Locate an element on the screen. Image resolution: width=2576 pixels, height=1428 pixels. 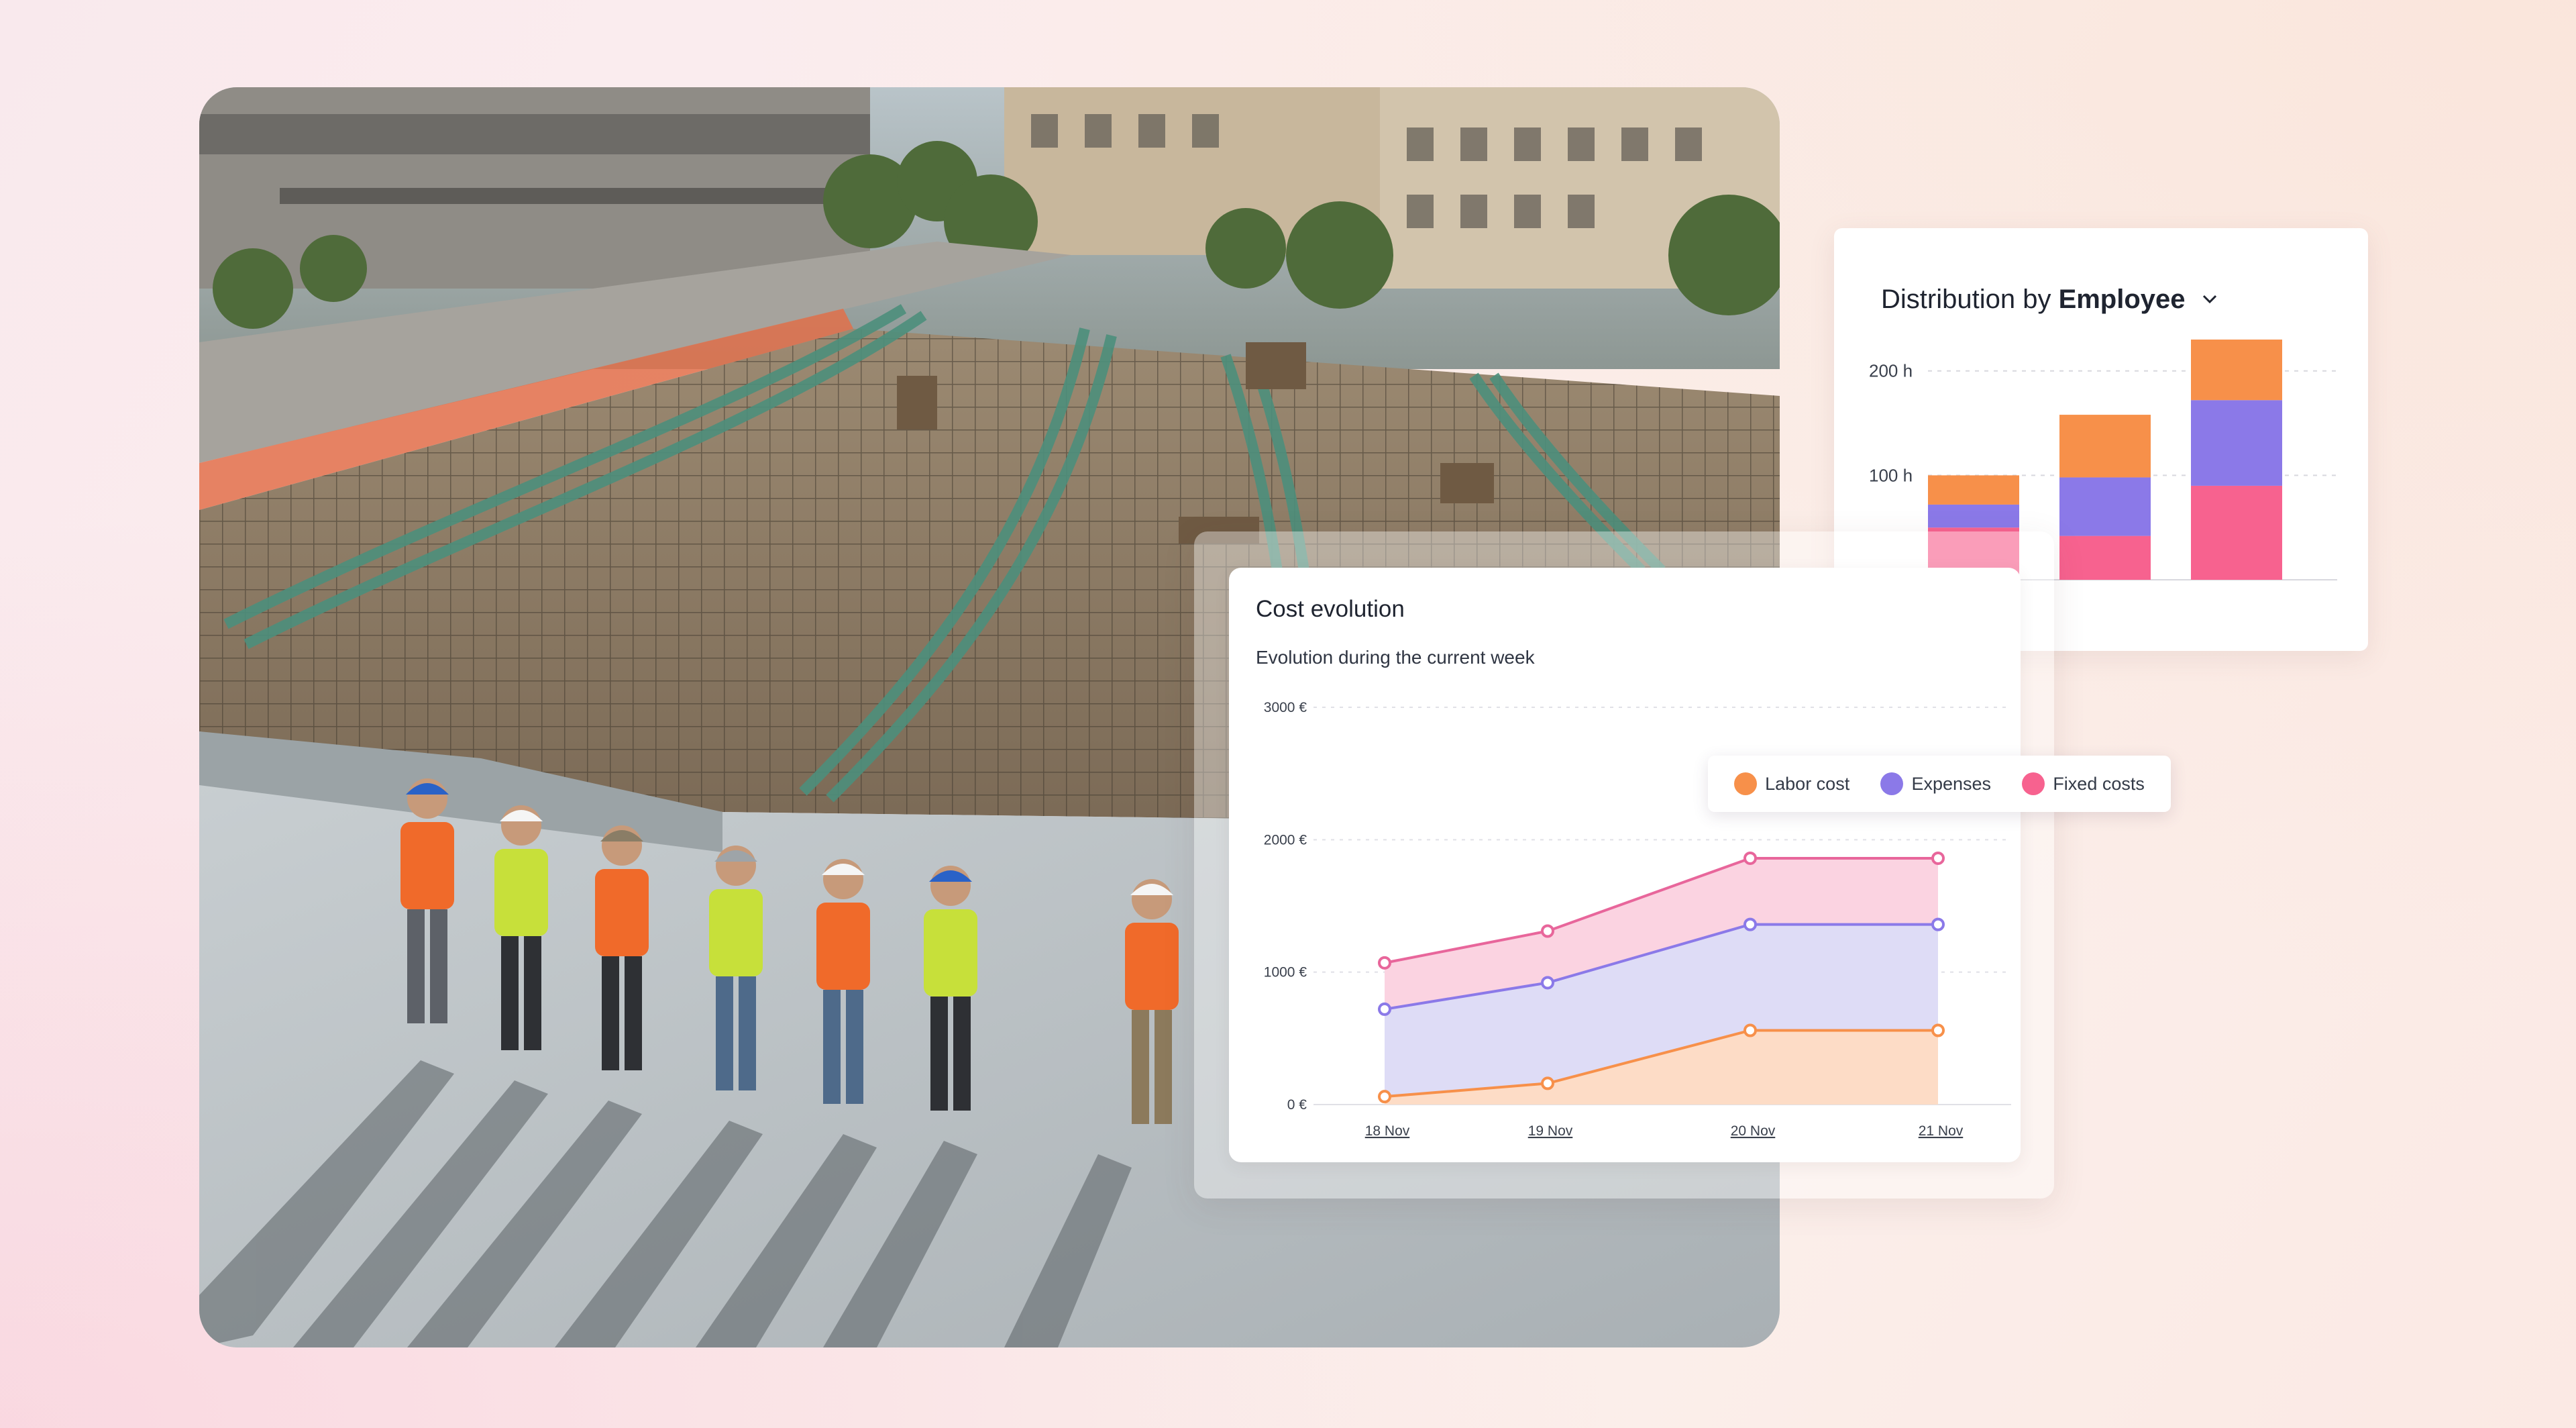
cost-x-tick-label: 19 Nov is located at coordinates (1550, 1131).